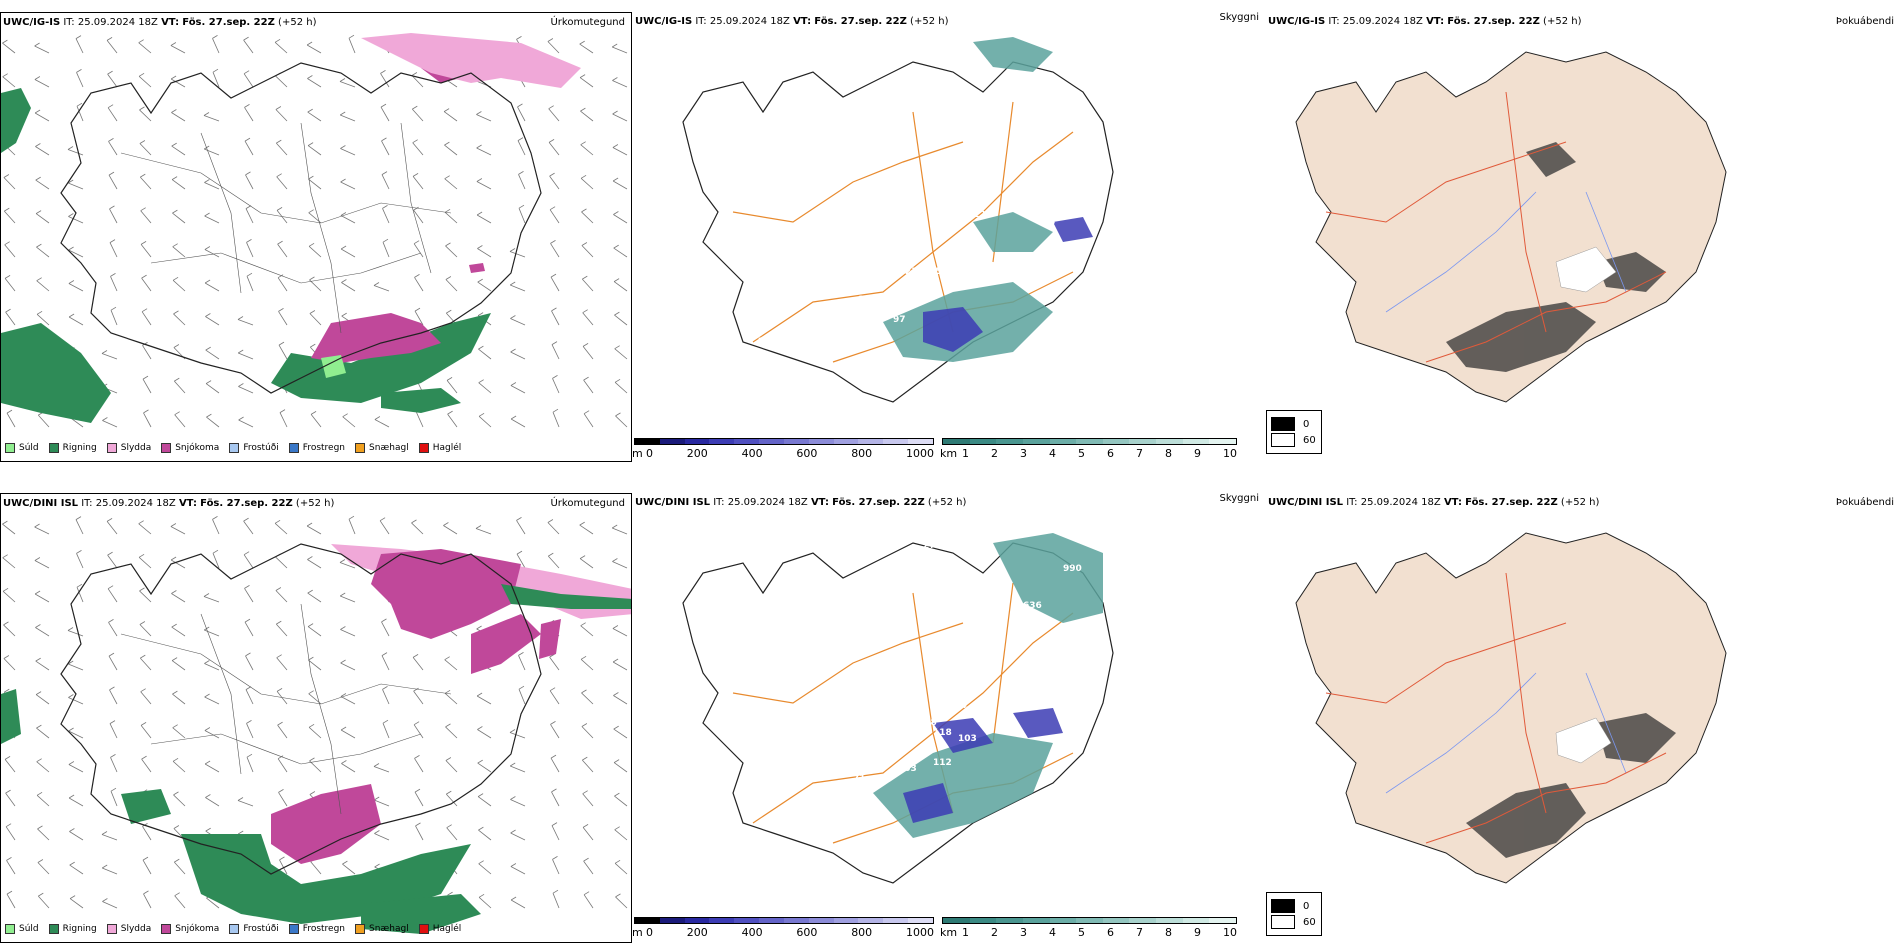  Describe the element at coordinates (1306, 424) in the screenshot. I see `cloud-legend-label: 0` at that location.